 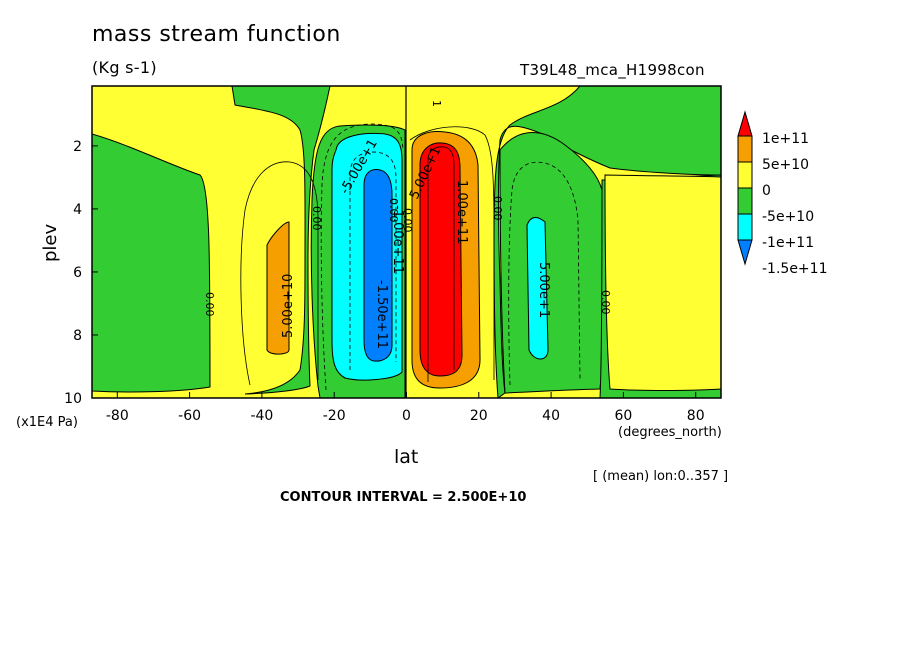 What do you see at coordinates (788, 243) in the screenshot?
I see `colorbar-label: -1e+11` at bounding box center [788, 243].